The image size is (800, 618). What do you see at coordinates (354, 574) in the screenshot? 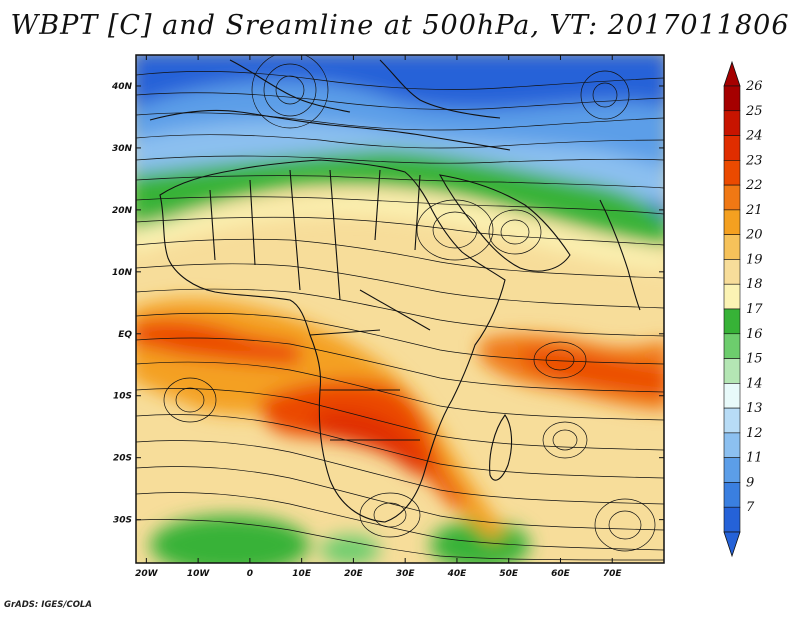
I see `lon-tick-label: 20E` at bounding box center [354, 574].